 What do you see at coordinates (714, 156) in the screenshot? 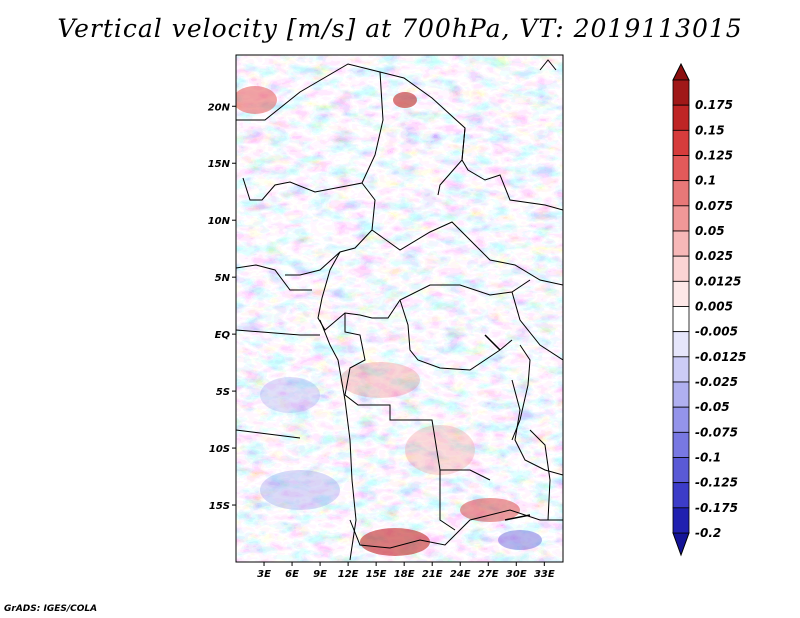
I see `colorbar-label: 0.125` at bounding box center [714, 156].